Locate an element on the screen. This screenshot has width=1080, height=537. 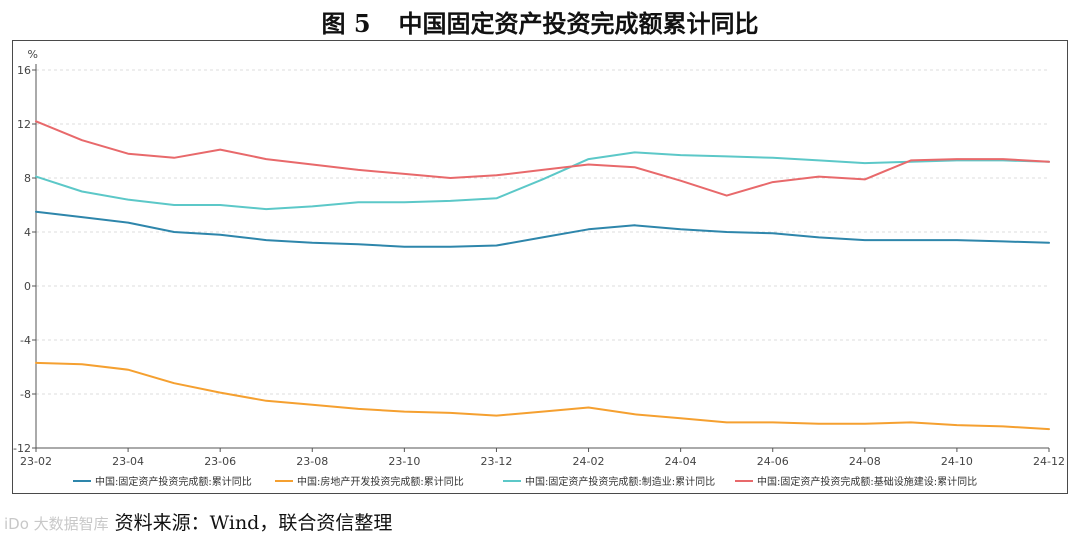
x-tick-label: 23-10 is located at coordinates (404, 461).